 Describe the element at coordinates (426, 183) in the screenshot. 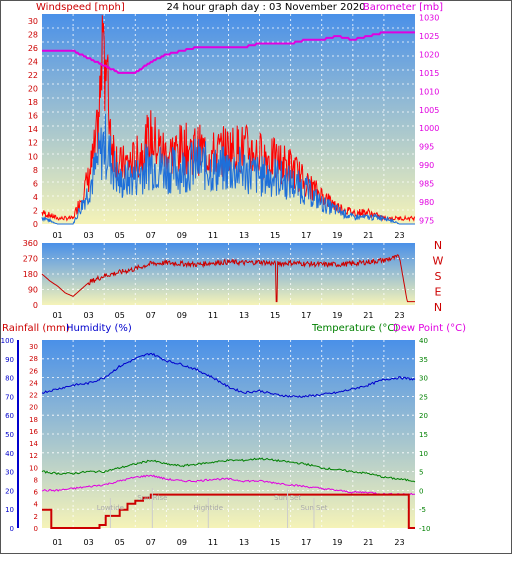

I see `barometer-y-tick-label: 985` at that location.